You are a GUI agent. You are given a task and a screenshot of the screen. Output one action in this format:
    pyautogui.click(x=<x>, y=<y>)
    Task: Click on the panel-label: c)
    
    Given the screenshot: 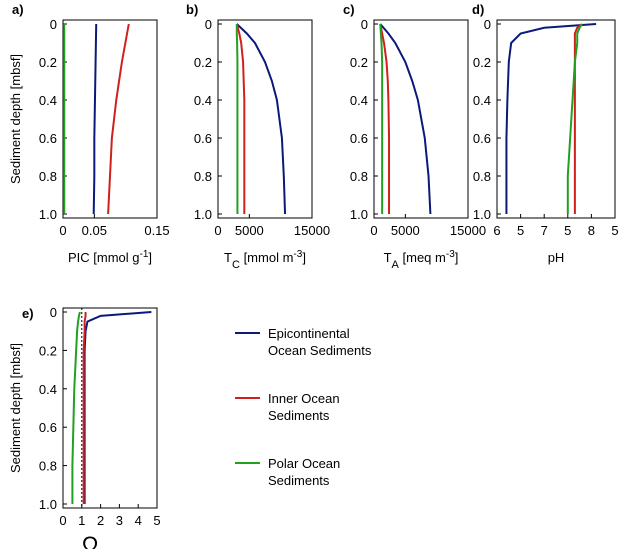 What is the action you would take?
    pyautogui.click(x=349, y=9)
    